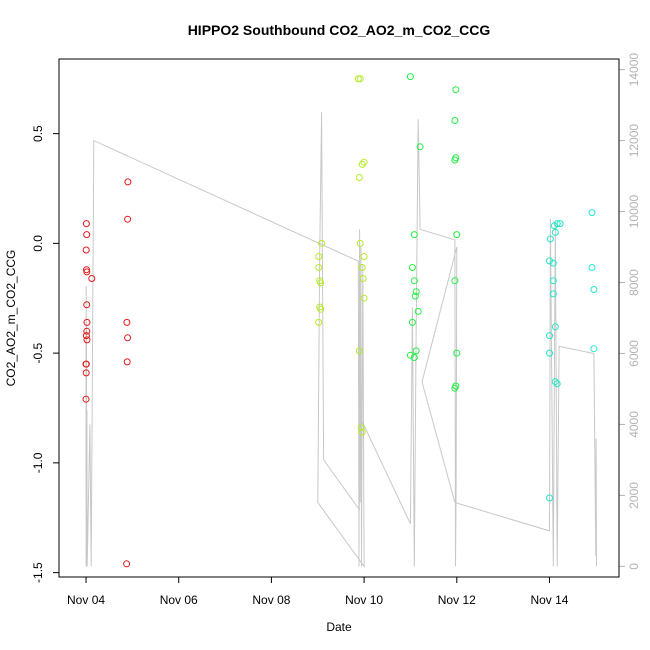 The image size is (650, 650). I want to click on x-tick-label: Nov 04, so click(86, 600).